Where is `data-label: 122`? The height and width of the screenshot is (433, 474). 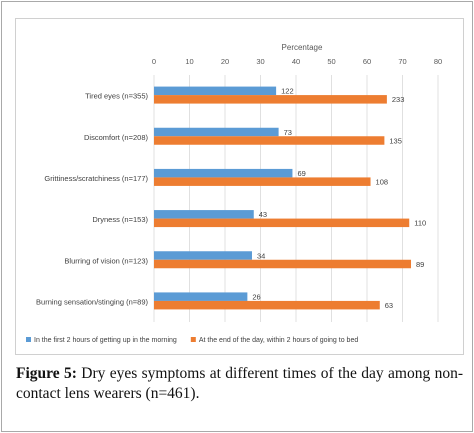 data-label: 122 is located at coordinates (287, 91).